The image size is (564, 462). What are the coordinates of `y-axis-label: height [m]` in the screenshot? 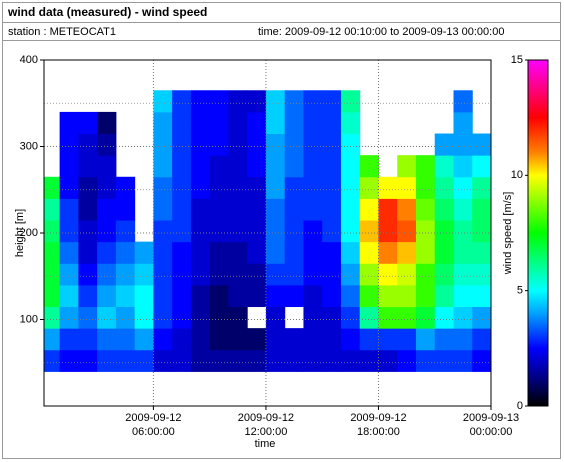 It's located at (20, 233).